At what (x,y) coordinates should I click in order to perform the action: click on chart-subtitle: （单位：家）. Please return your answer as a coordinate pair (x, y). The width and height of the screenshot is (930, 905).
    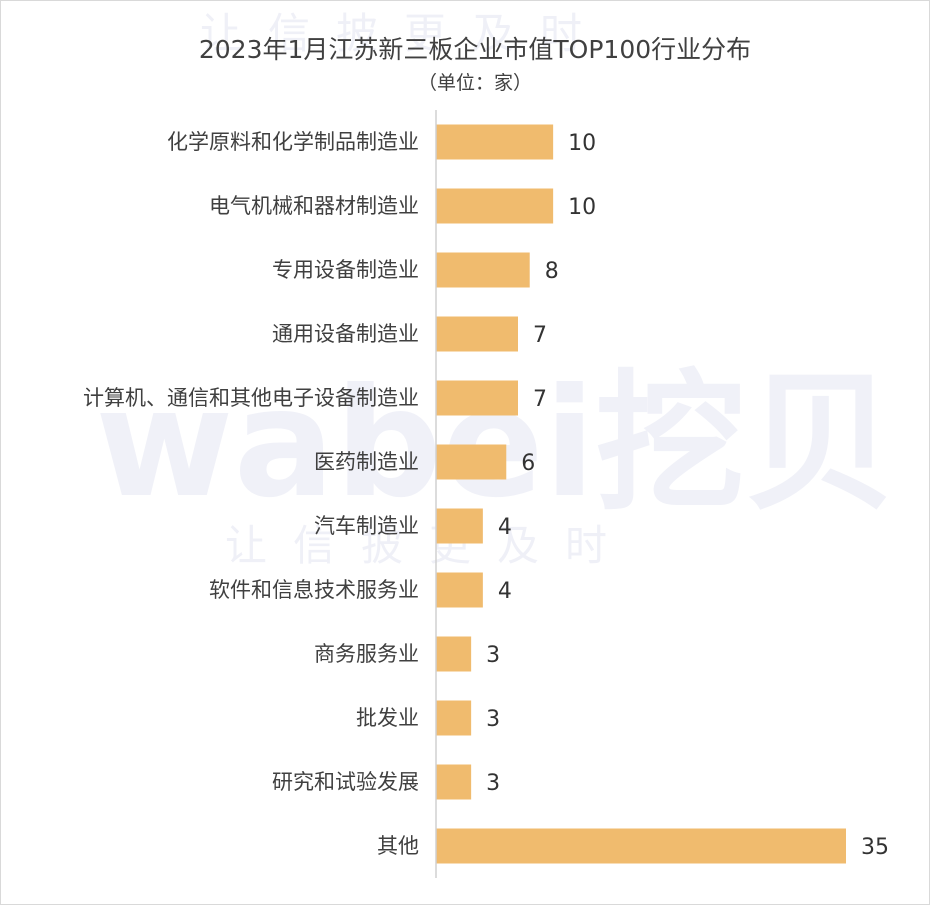
    Looking at the image, I should click on (475, 83).